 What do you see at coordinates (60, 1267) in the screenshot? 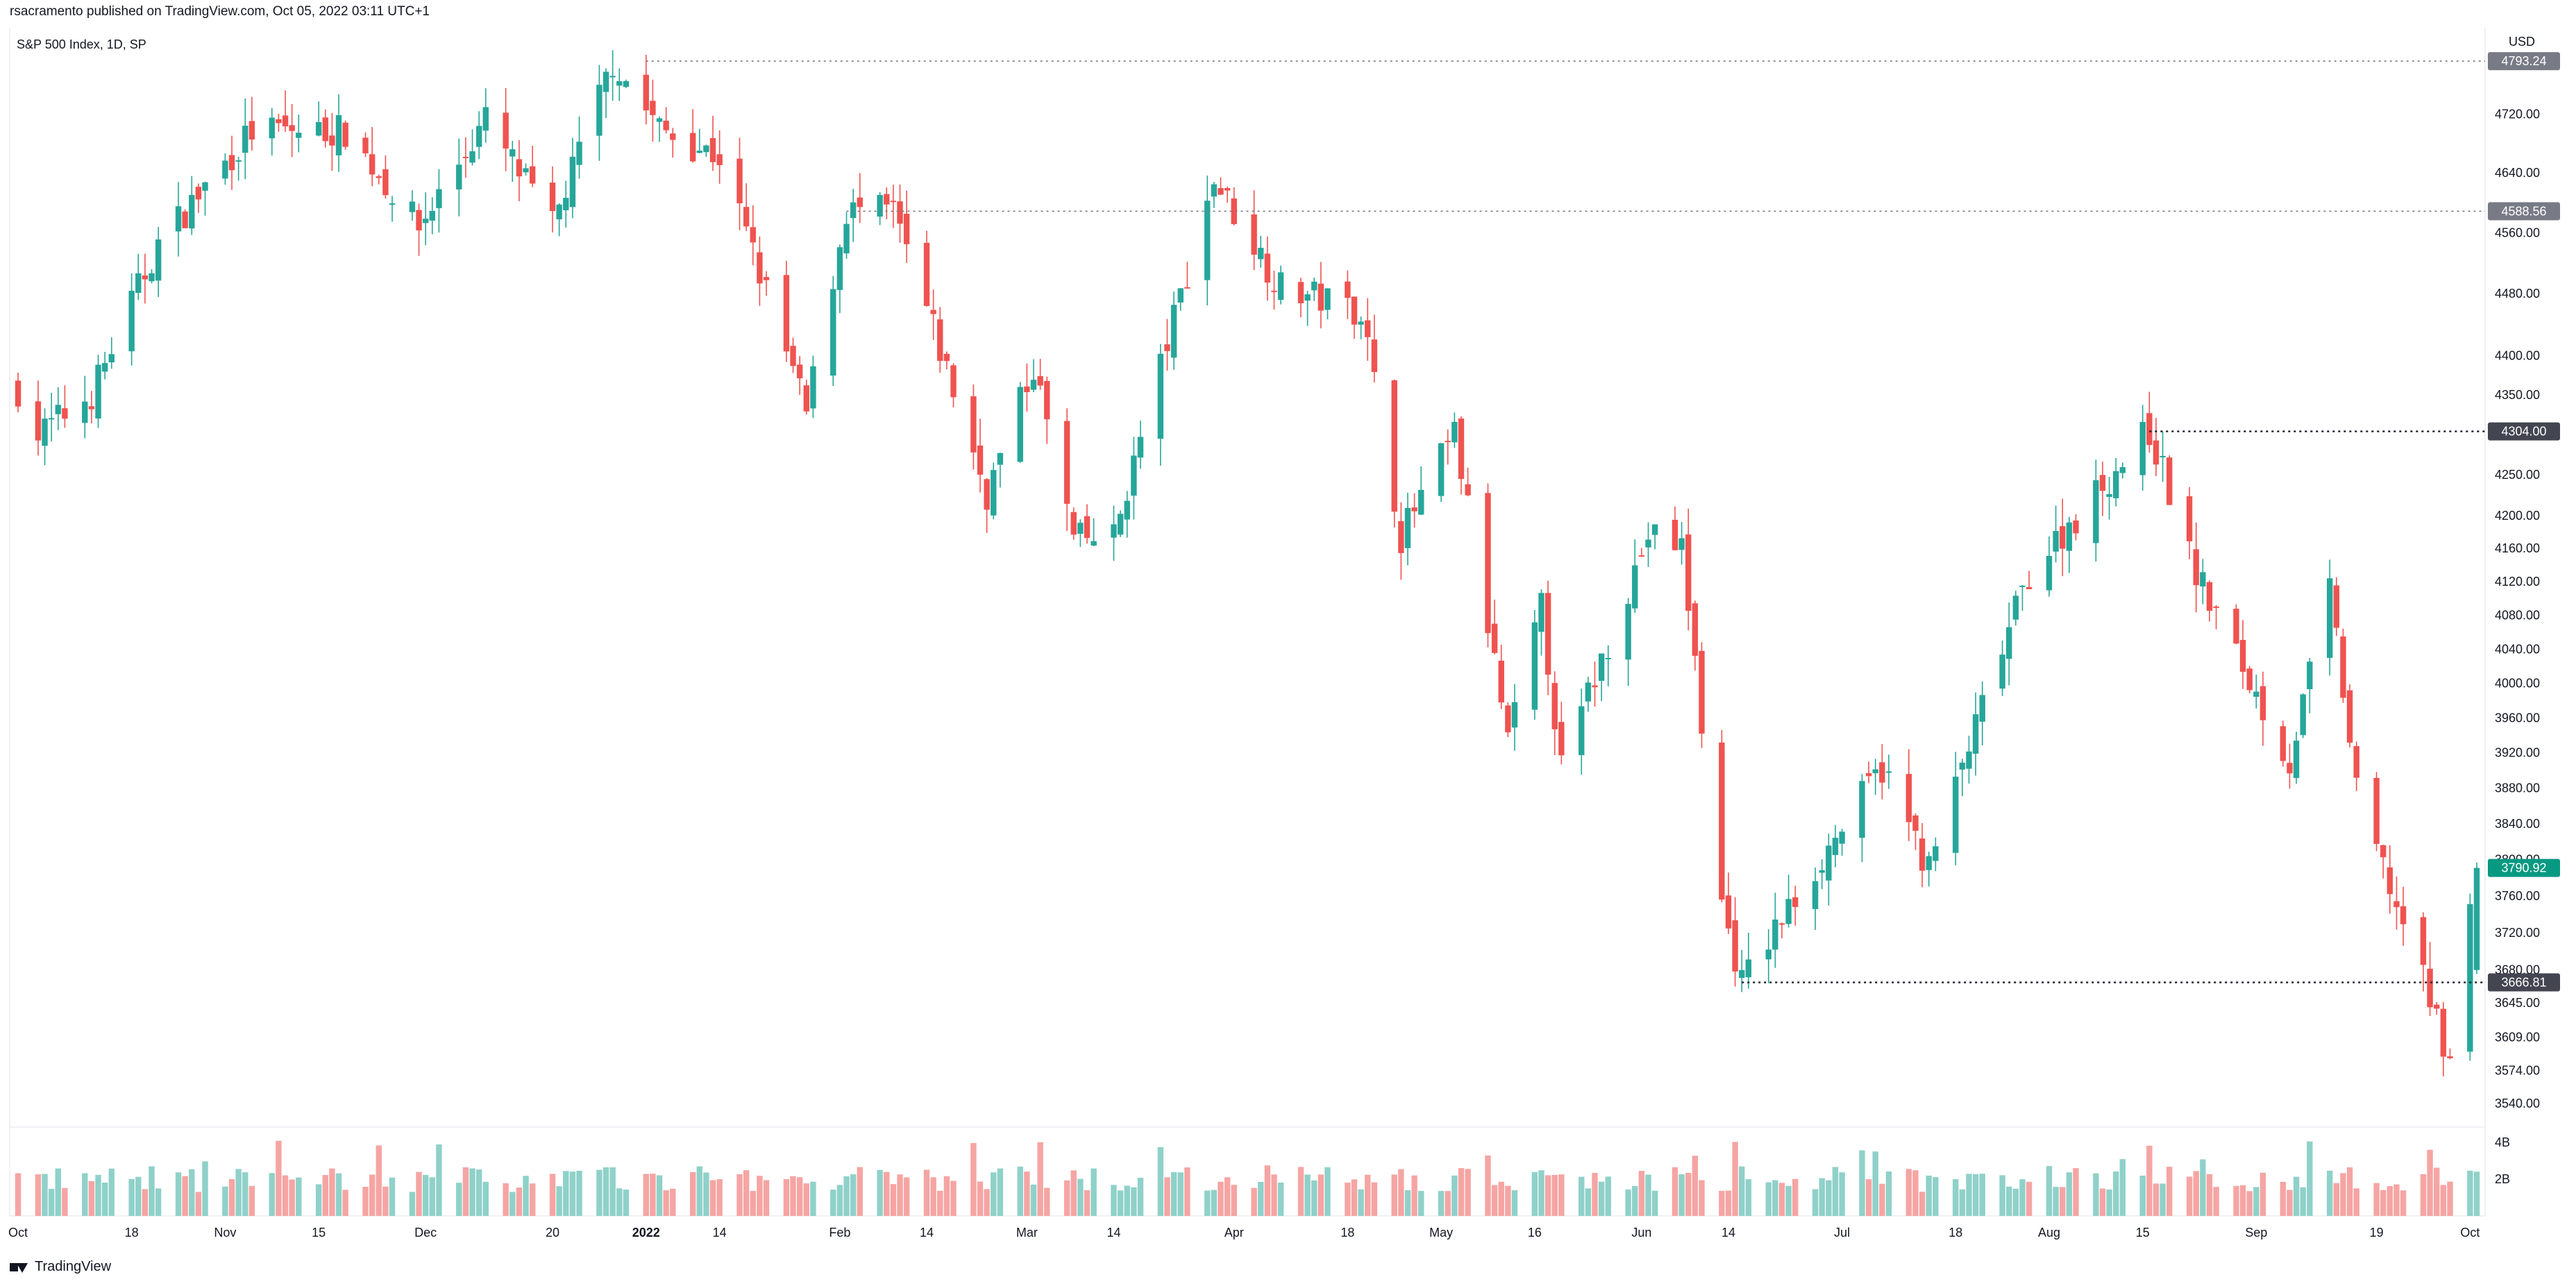
I see `tradingview-logo: TradingView` at bounding box center [60, 1267].